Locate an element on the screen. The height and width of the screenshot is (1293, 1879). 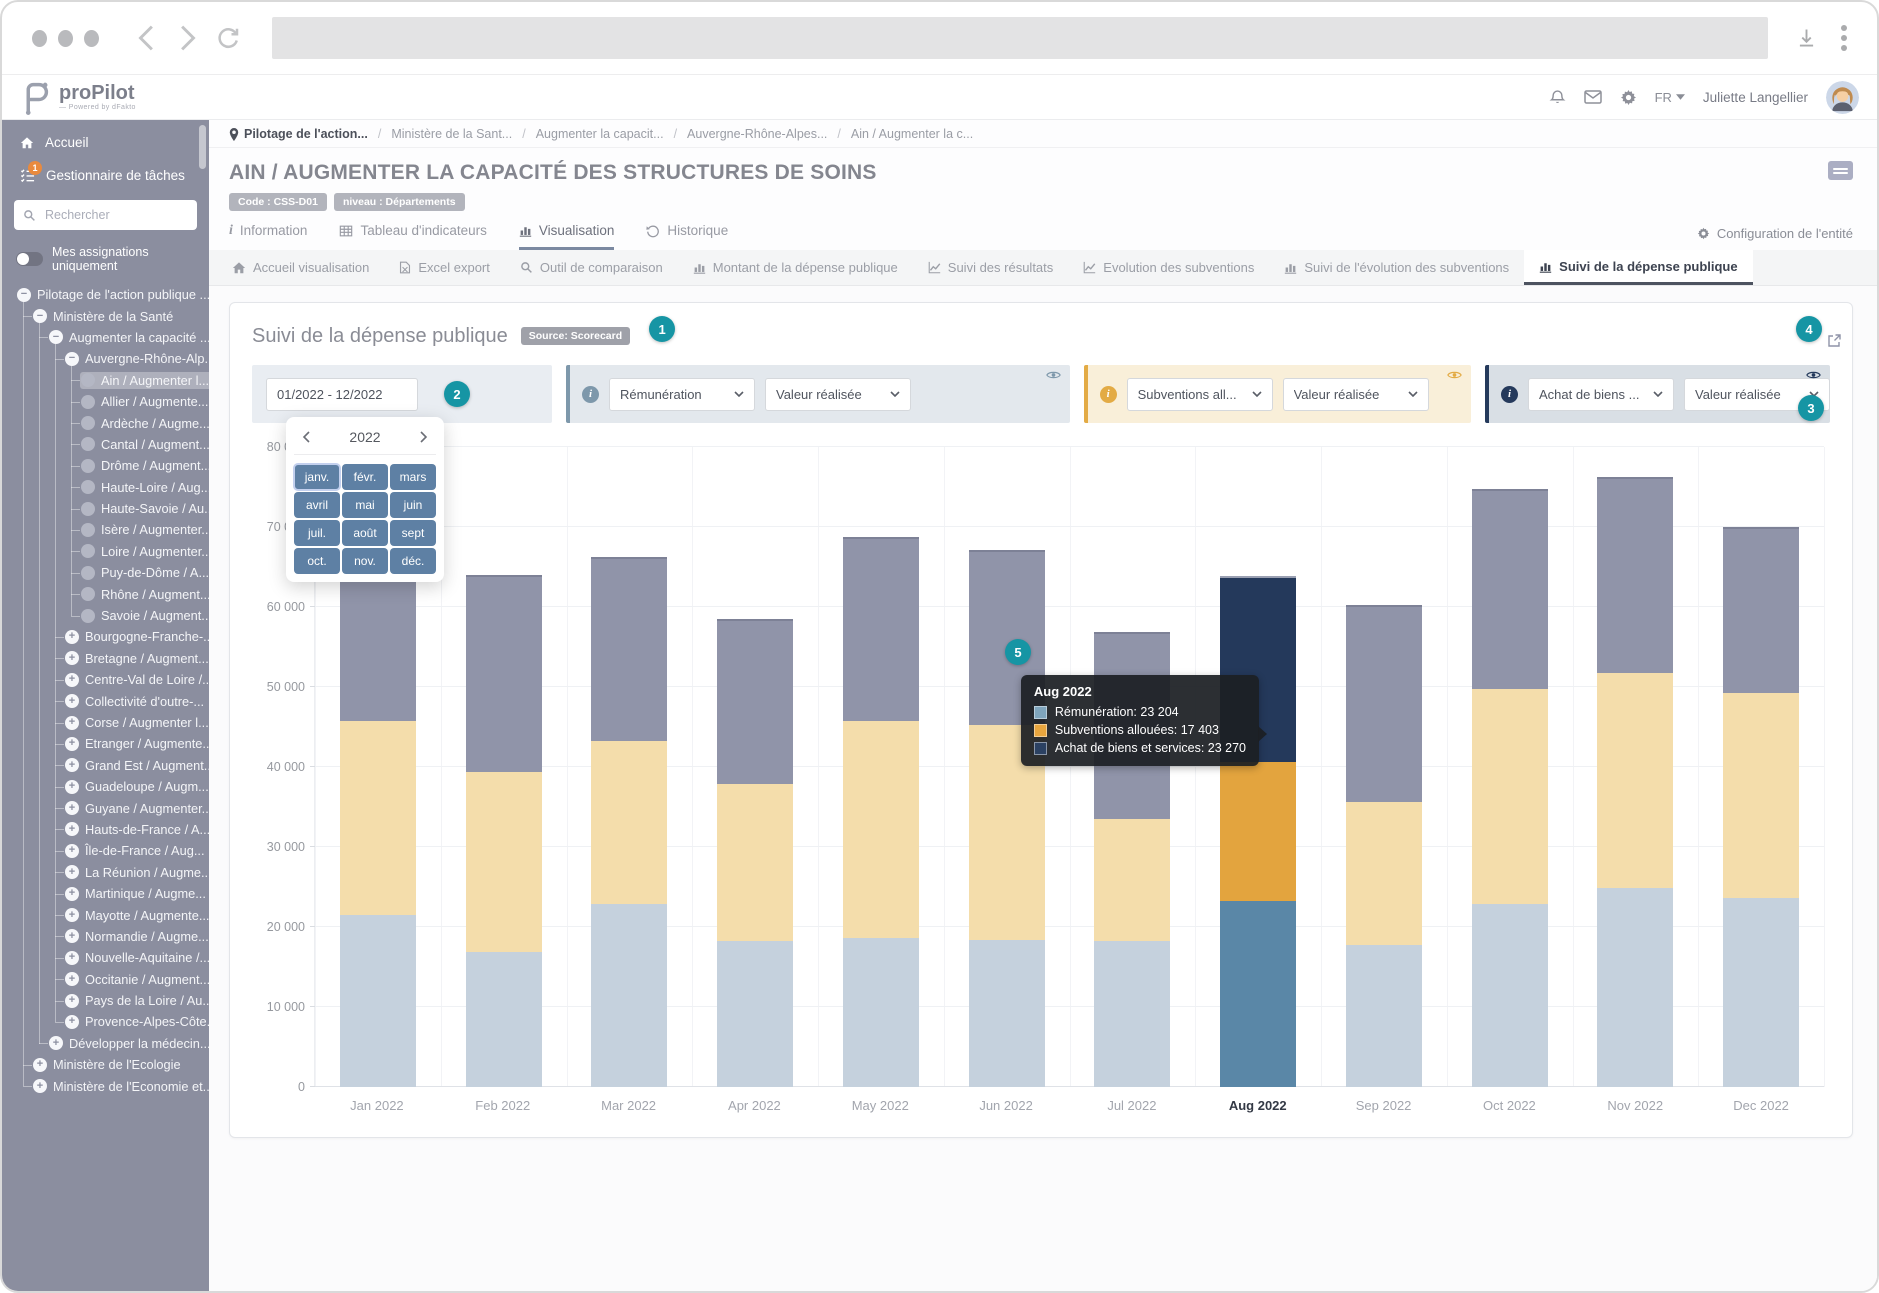
tab-information: i Information is located at coordinates (268, 236).